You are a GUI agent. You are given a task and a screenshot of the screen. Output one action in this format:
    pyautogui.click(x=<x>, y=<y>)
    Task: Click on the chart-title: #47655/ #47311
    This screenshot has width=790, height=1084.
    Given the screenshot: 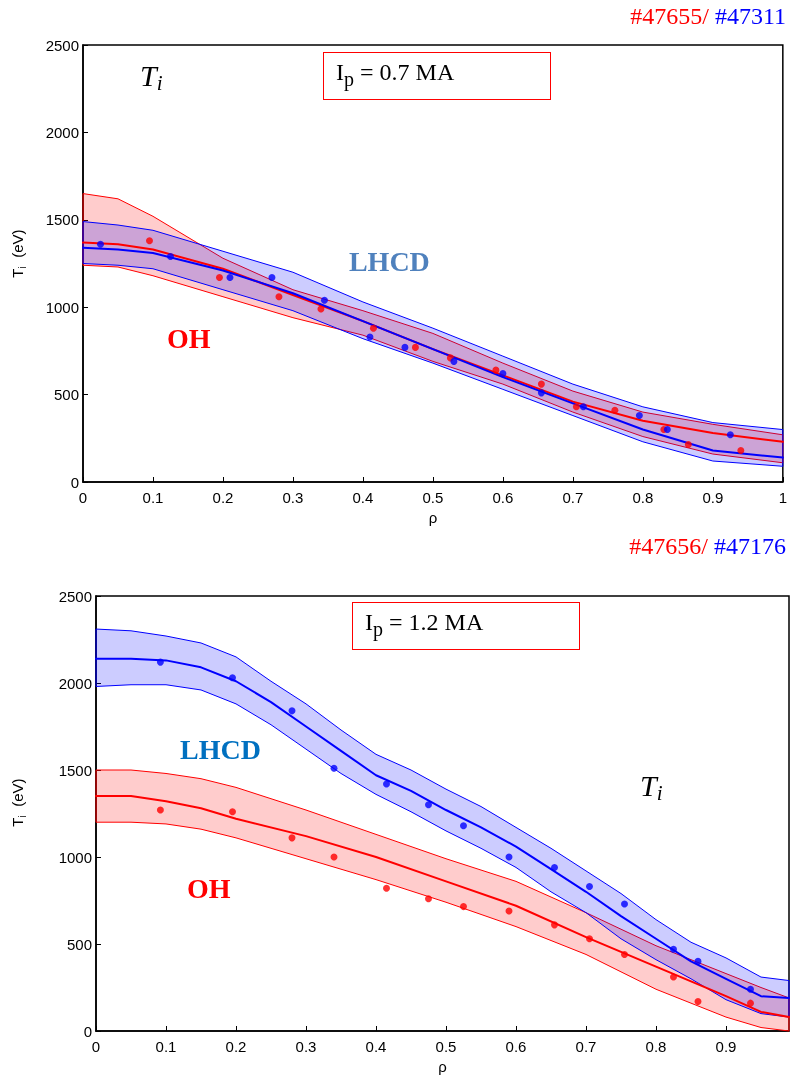 What is the action you would take?
    pyautogui.click(x=708, y=16)
    